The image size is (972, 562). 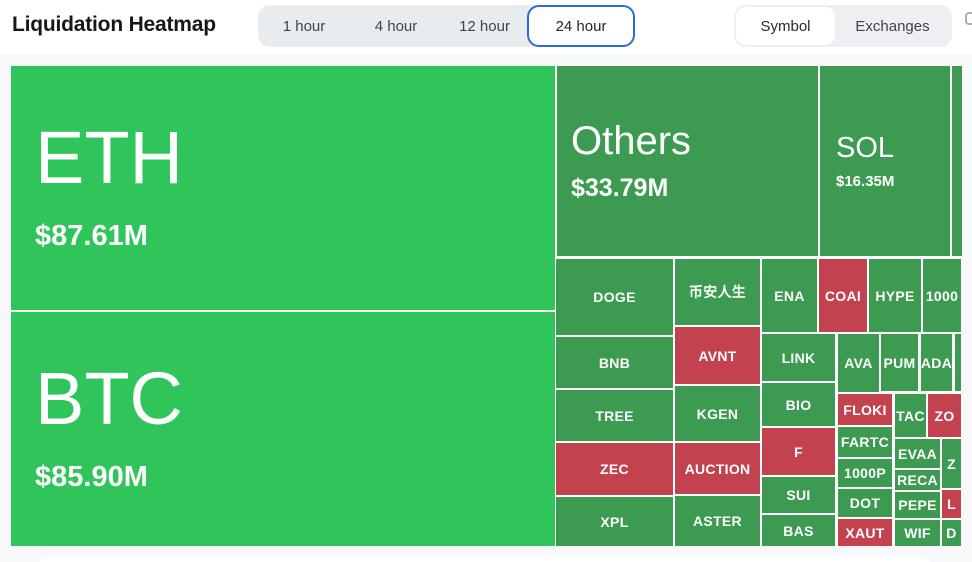 I want to click on tile-doge: DOGE, so click(x=614, y=297).